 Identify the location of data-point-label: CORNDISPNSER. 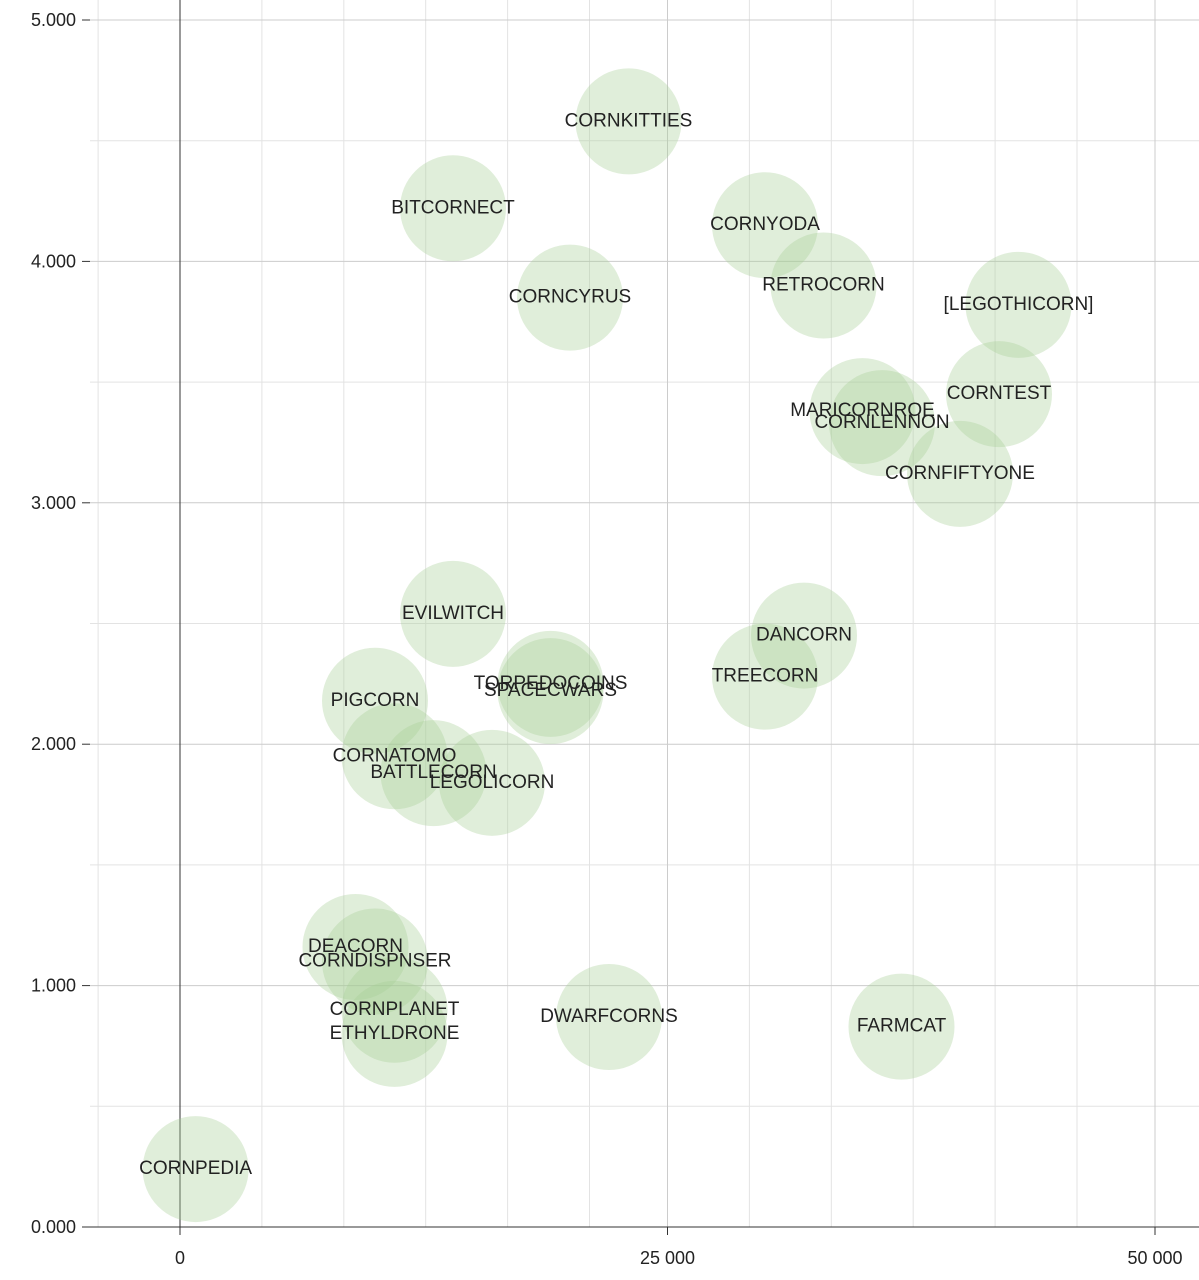
(374, 960).